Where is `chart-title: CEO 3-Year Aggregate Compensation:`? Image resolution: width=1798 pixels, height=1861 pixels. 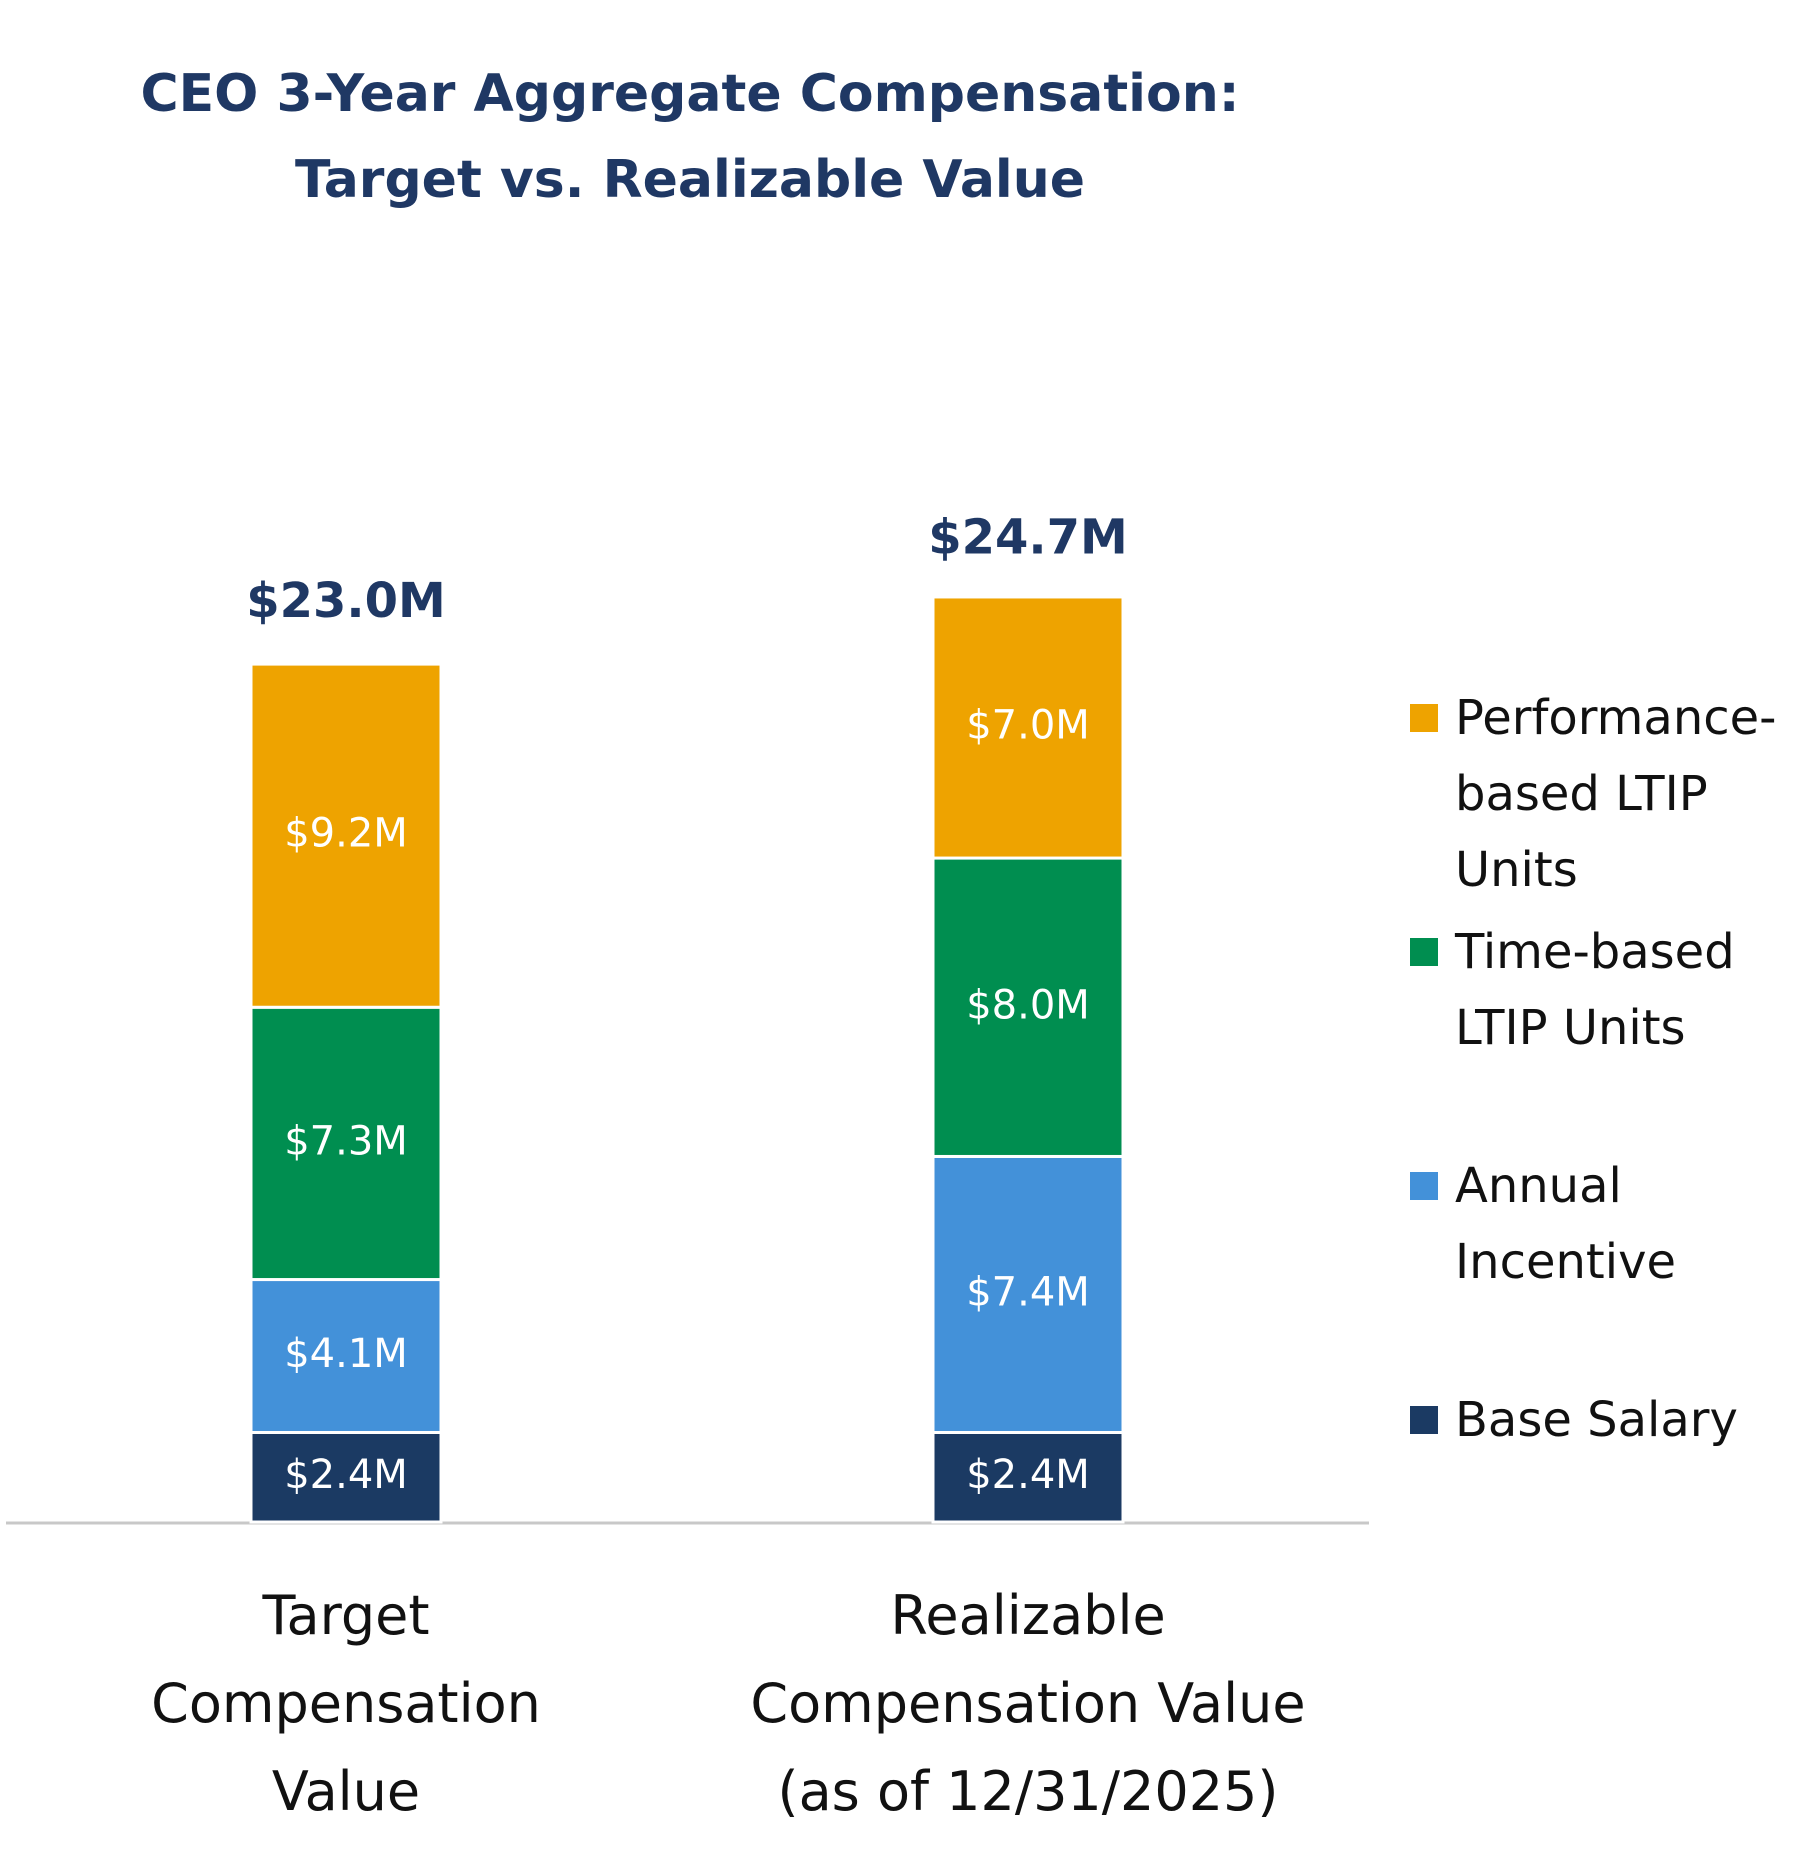 chart-title: CEO 3-Year Aggregate Compensation: is located at coordinates (689, 94).